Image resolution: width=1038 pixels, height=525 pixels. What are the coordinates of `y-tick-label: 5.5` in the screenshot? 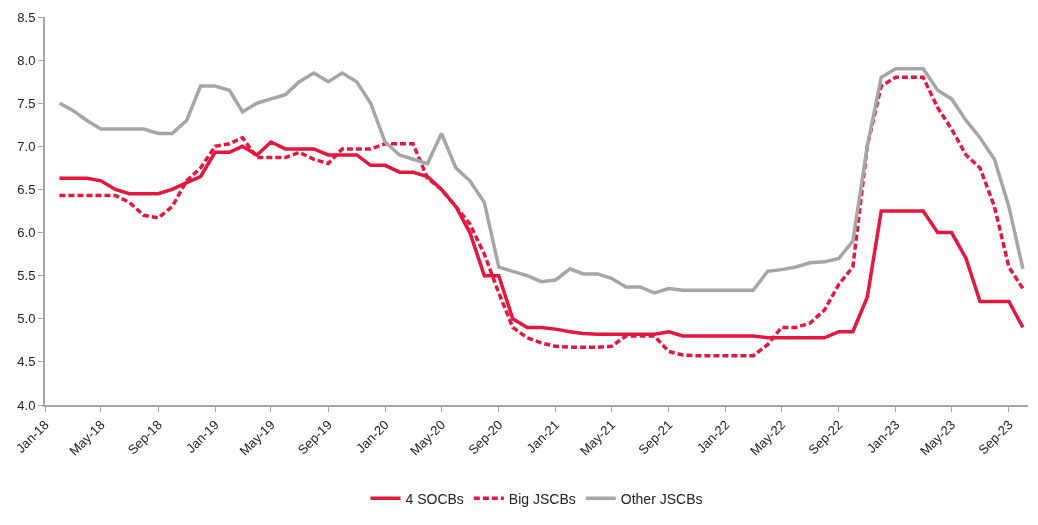 It's located at (26, 276).